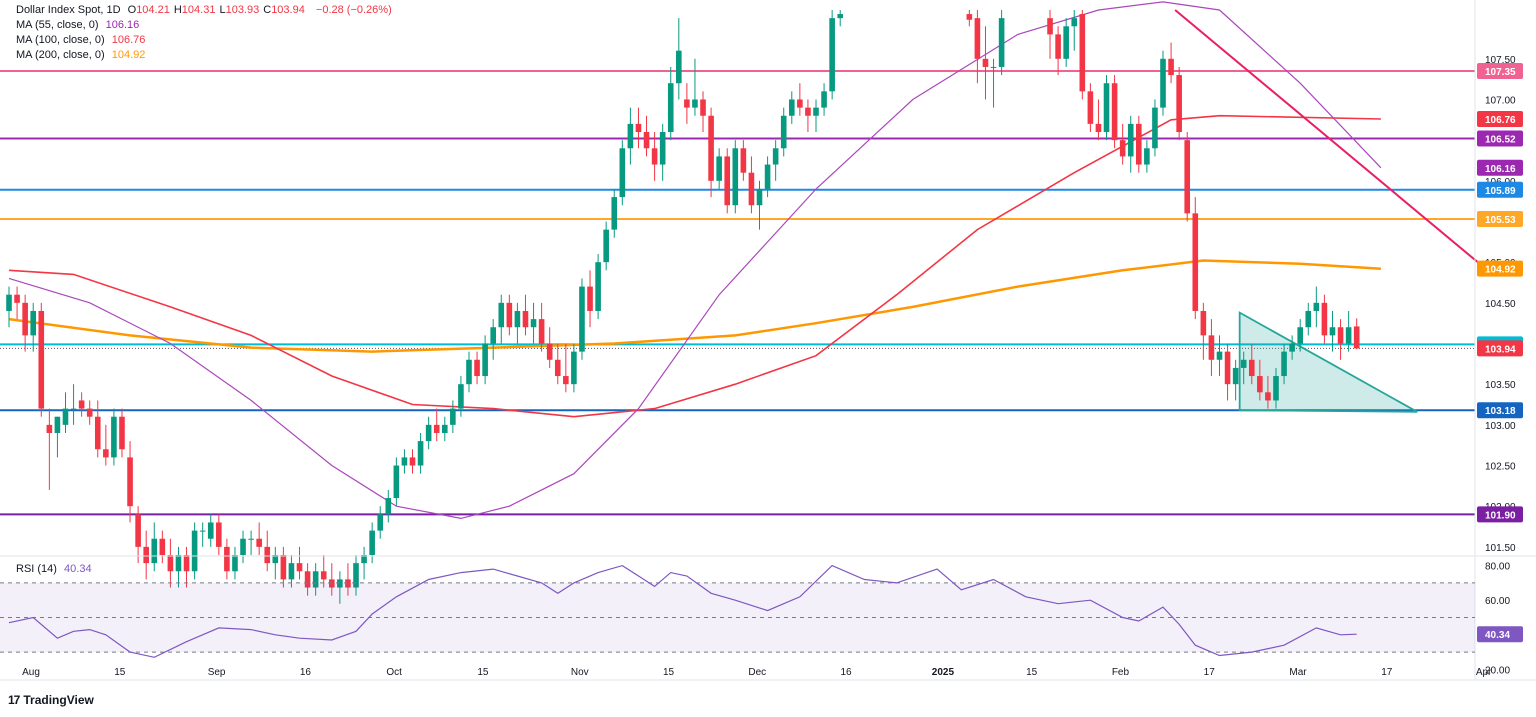 This screenshot has height=717, width=1536. I want to click on triangle-pattern, so click(1328, 362).